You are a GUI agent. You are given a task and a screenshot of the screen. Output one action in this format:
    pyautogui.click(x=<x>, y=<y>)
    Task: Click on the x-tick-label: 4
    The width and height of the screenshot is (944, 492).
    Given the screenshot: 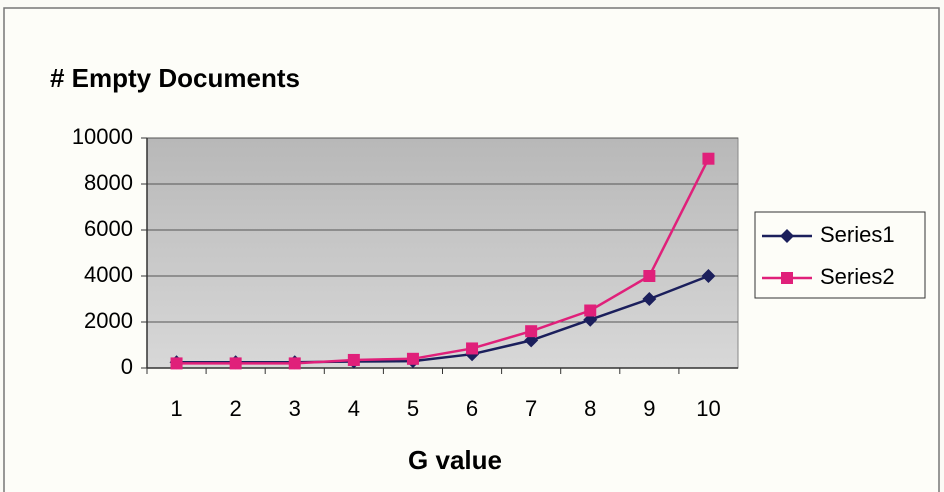 What is the action you would take?
    pyautogui.click(x=354, y=408)
    